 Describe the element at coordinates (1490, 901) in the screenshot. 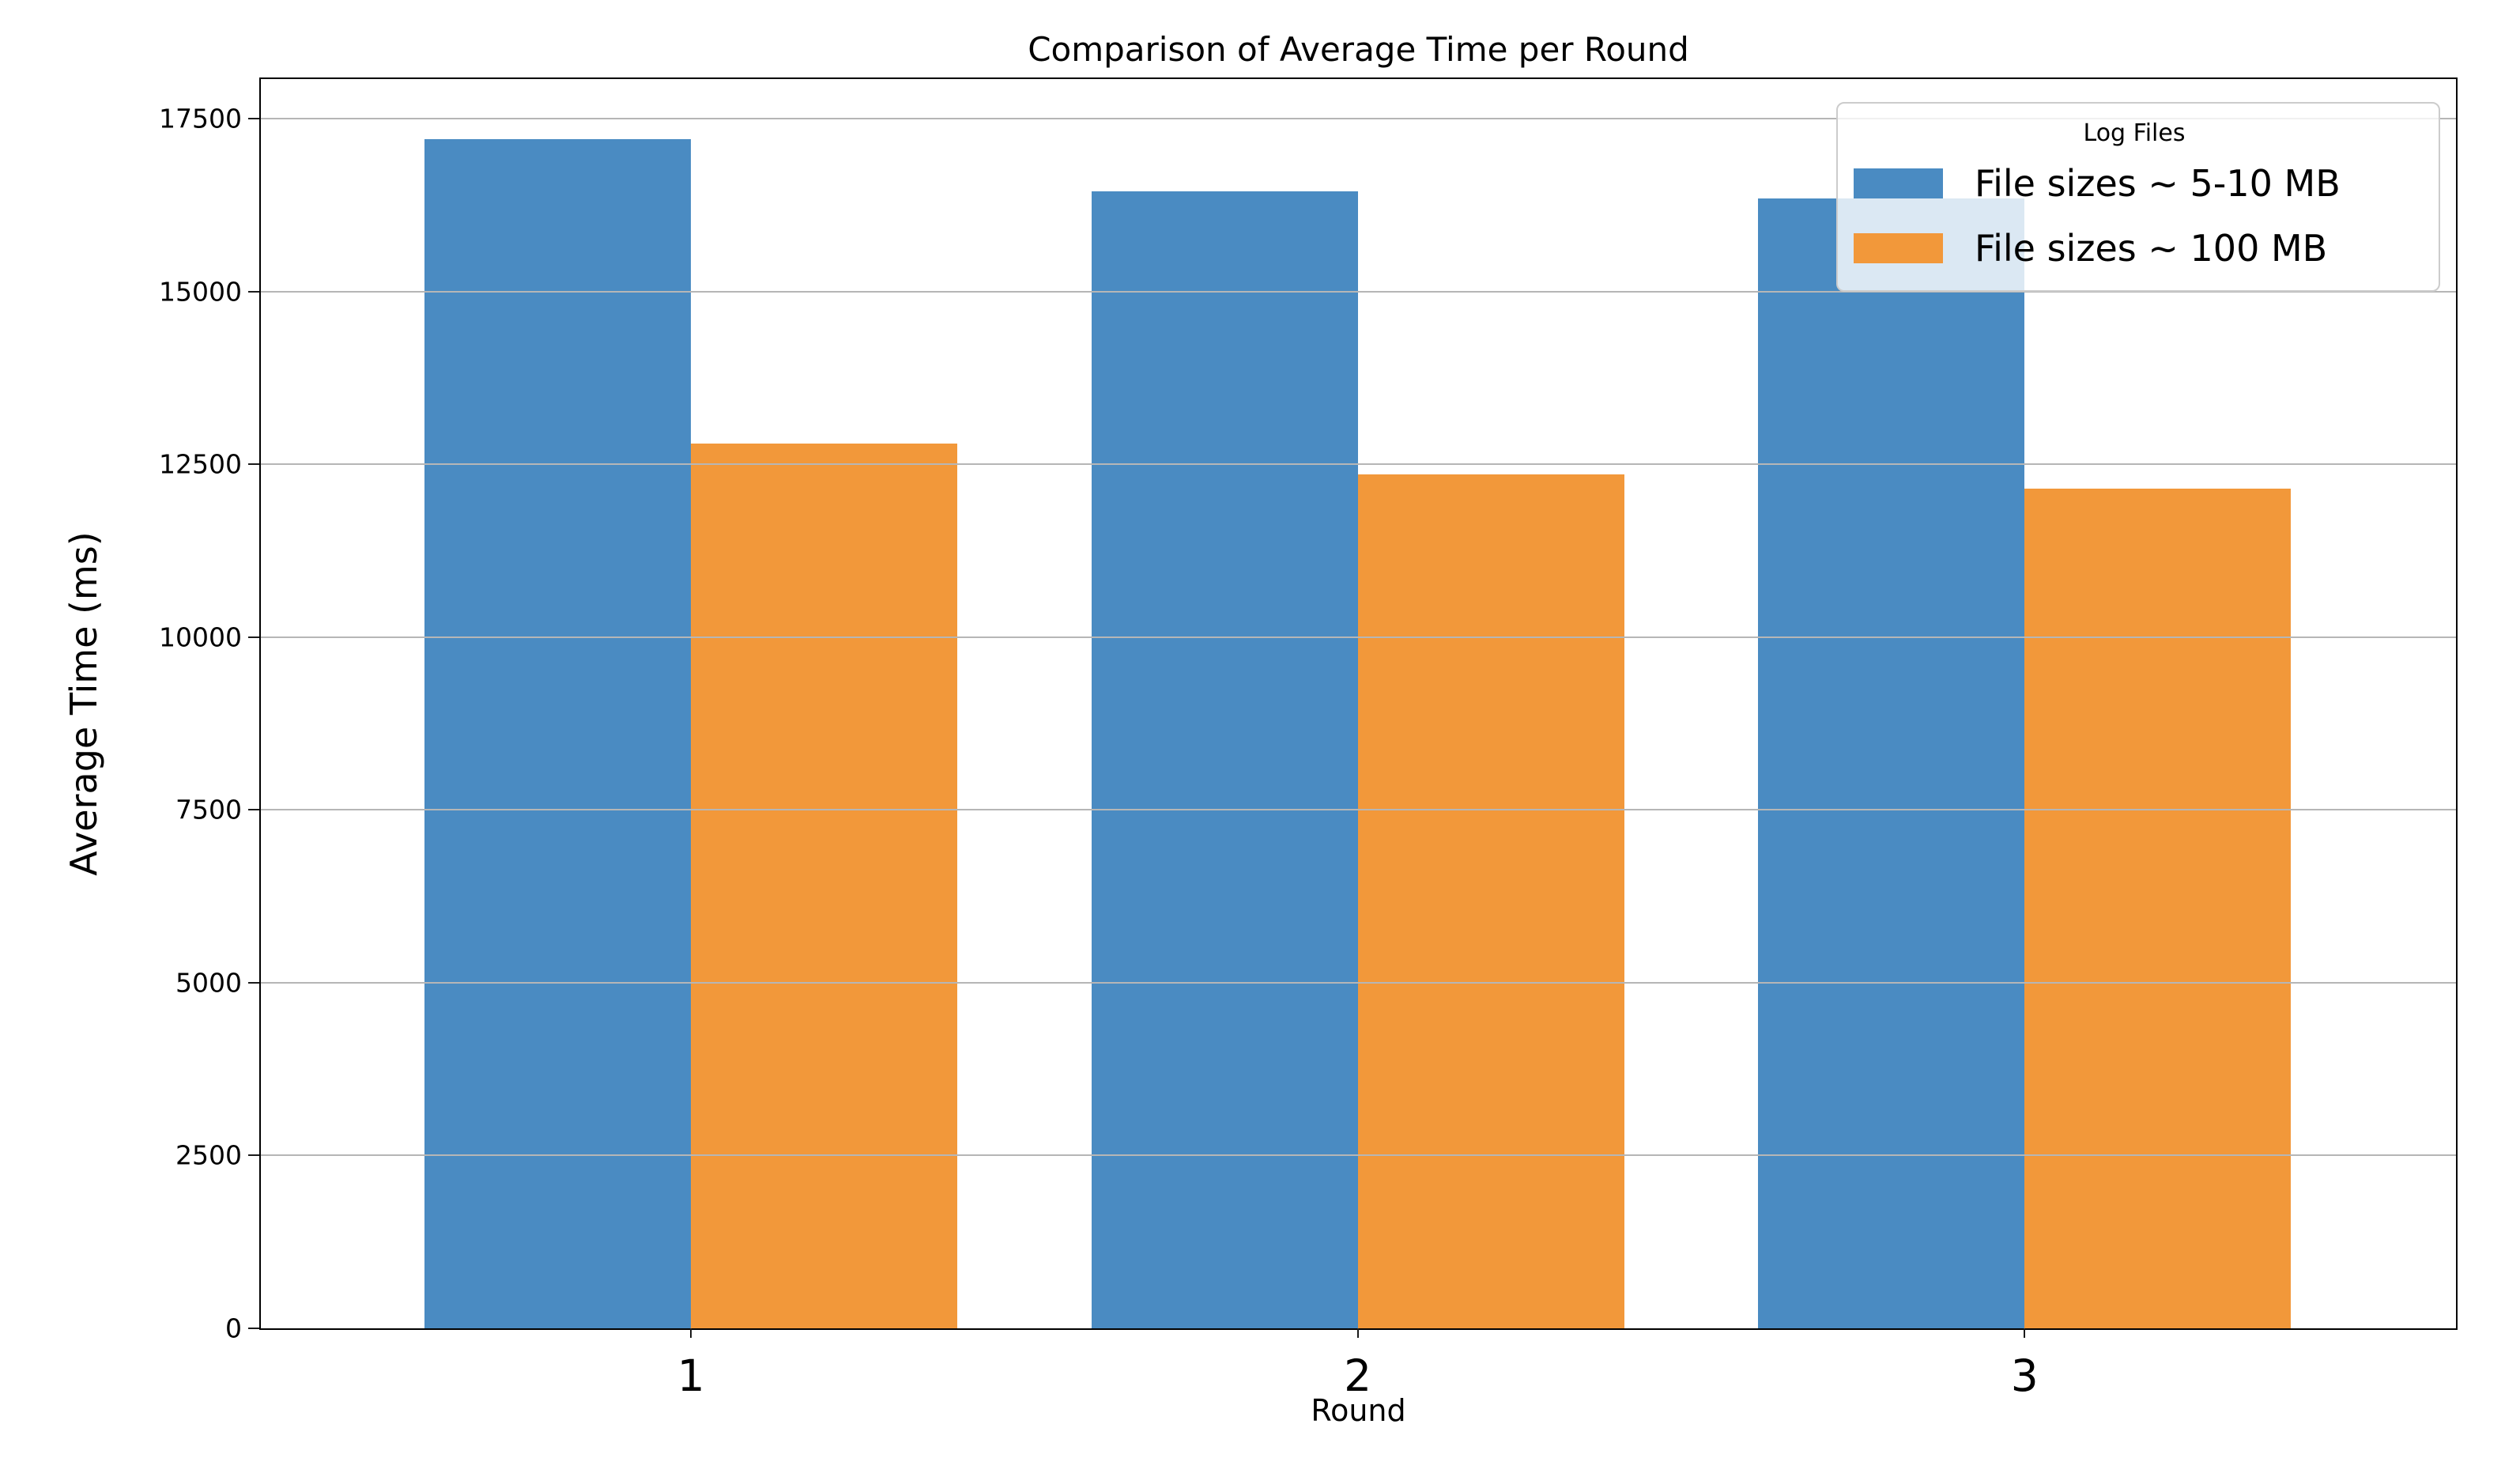

I see `bar-round2-series2` at that location.